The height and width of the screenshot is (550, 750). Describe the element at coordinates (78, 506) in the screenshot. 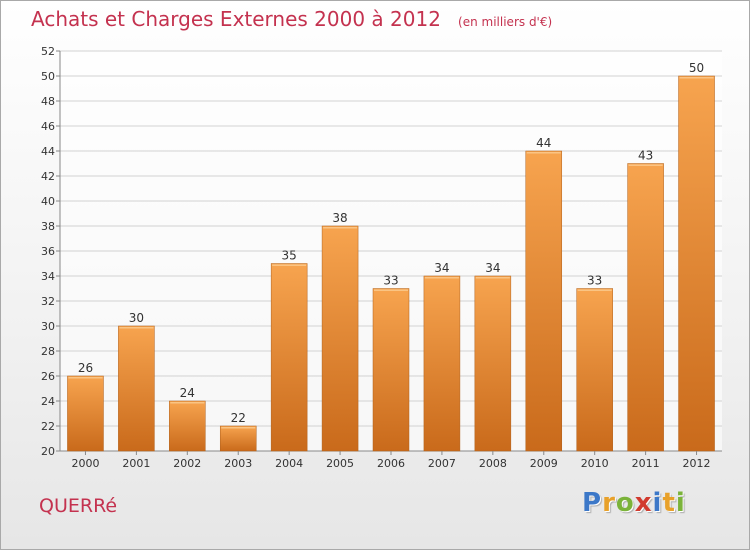

I see `commune-name: QUERRé` at that location.